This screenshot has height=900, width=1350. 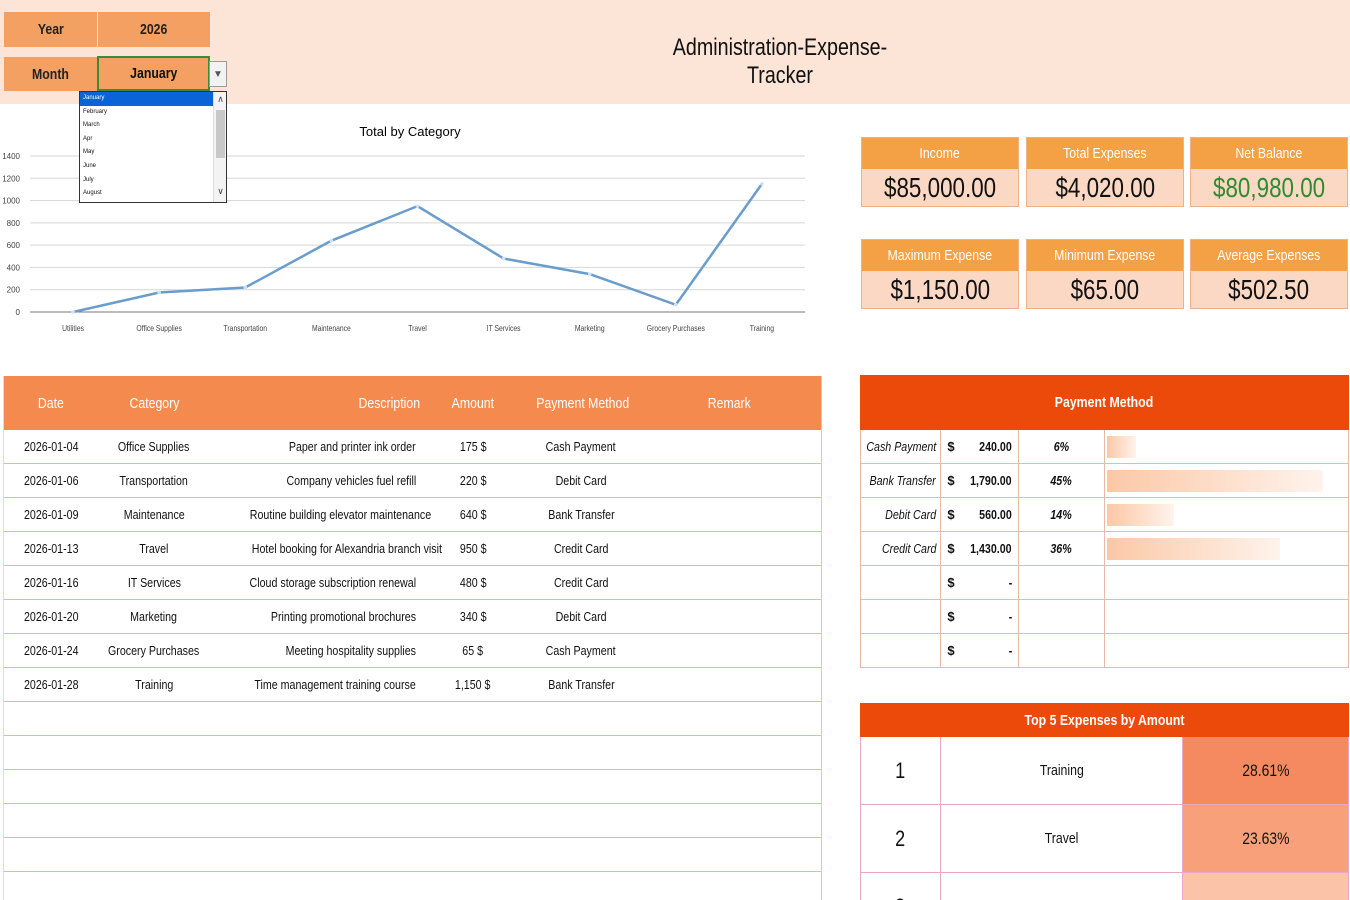 I want to click on payment-method-title: Payment Method, so click(x=1104, y=402).